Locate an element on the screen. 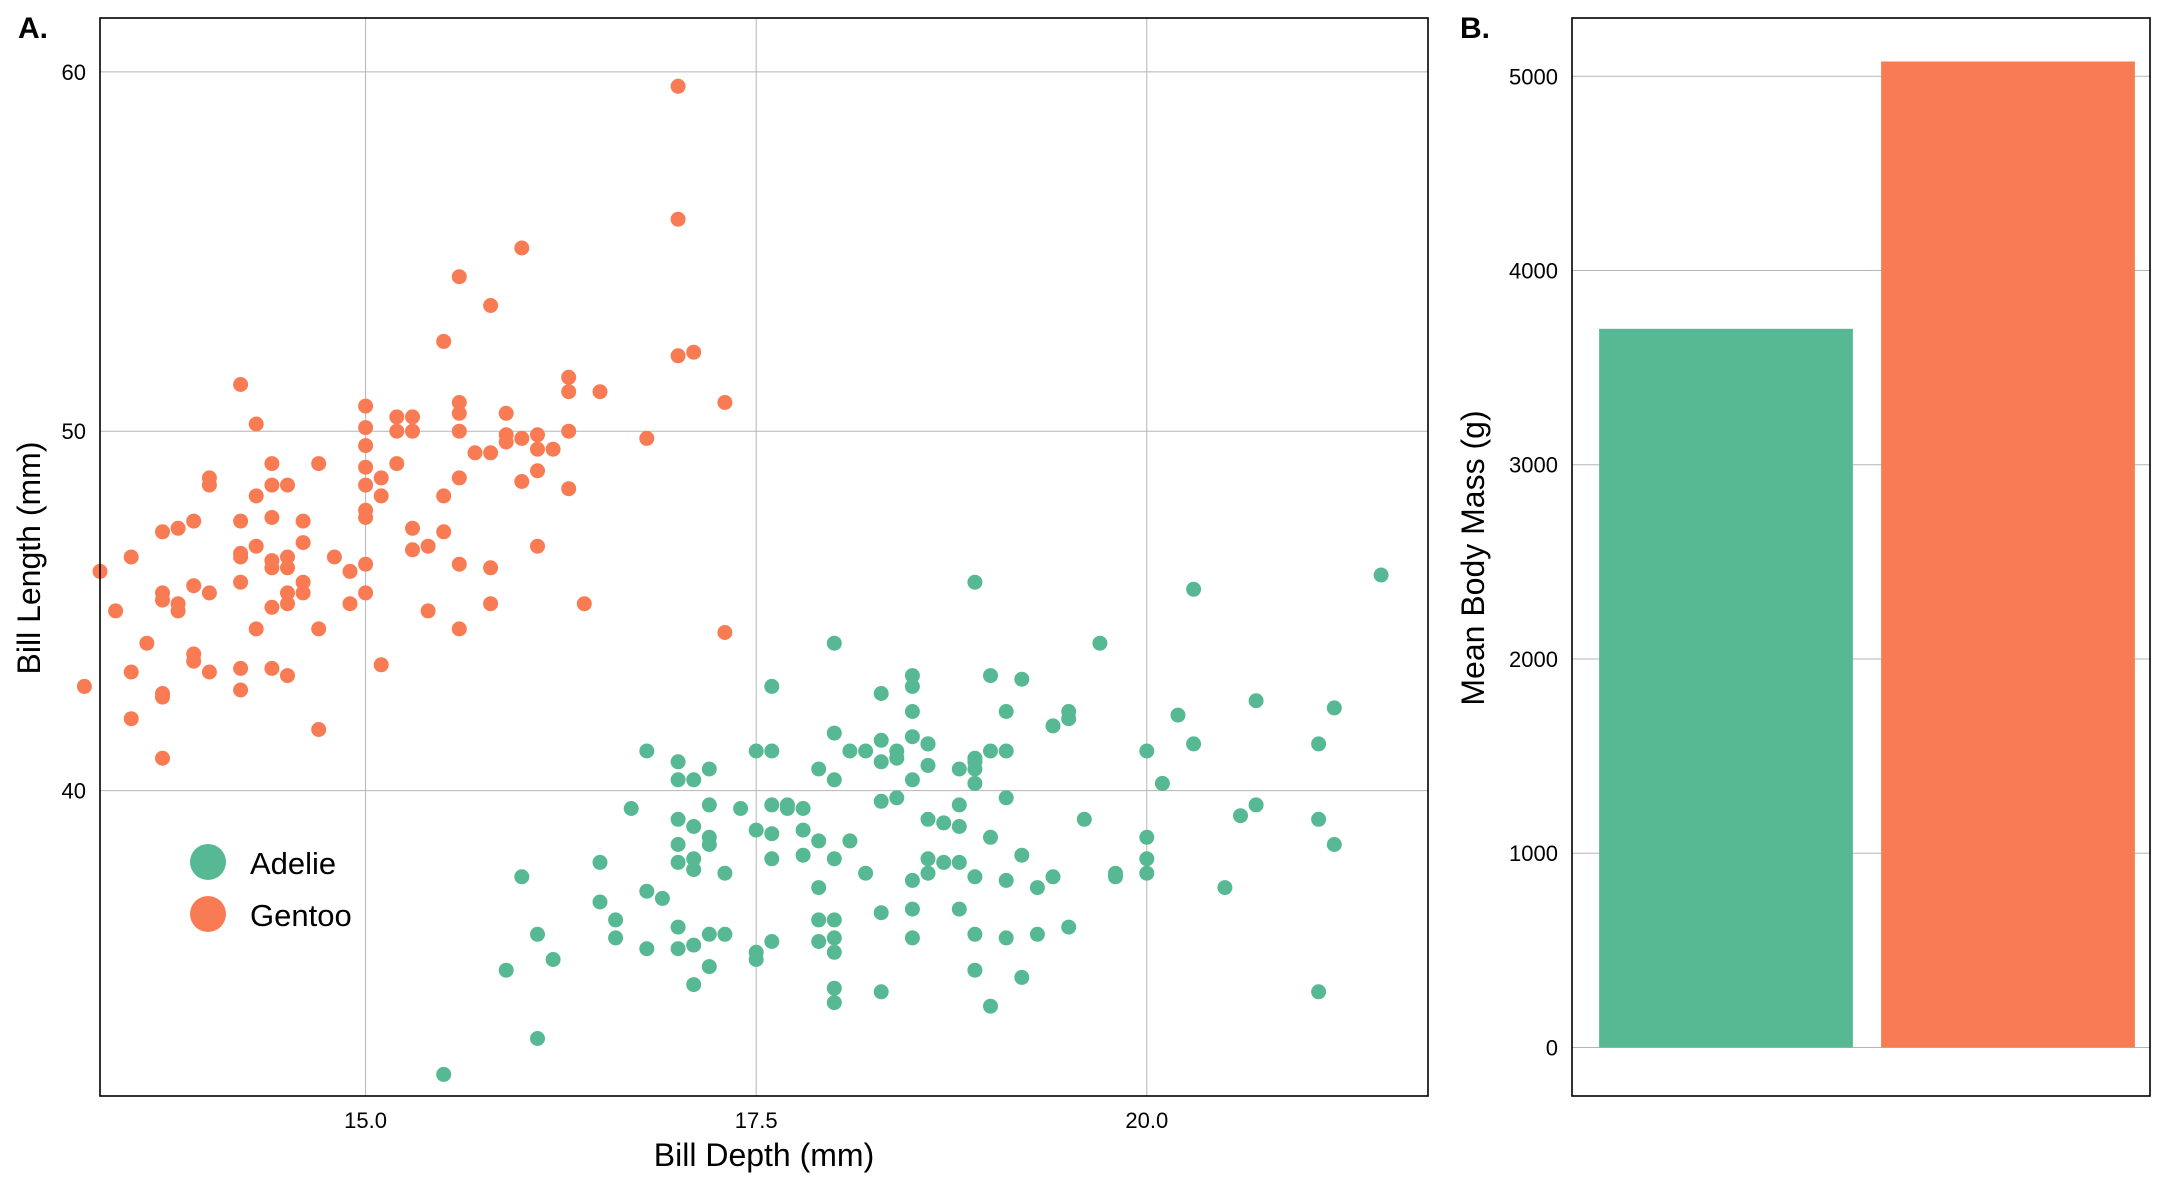  legend-swatch-adelie is located at coordinates (208, 862).